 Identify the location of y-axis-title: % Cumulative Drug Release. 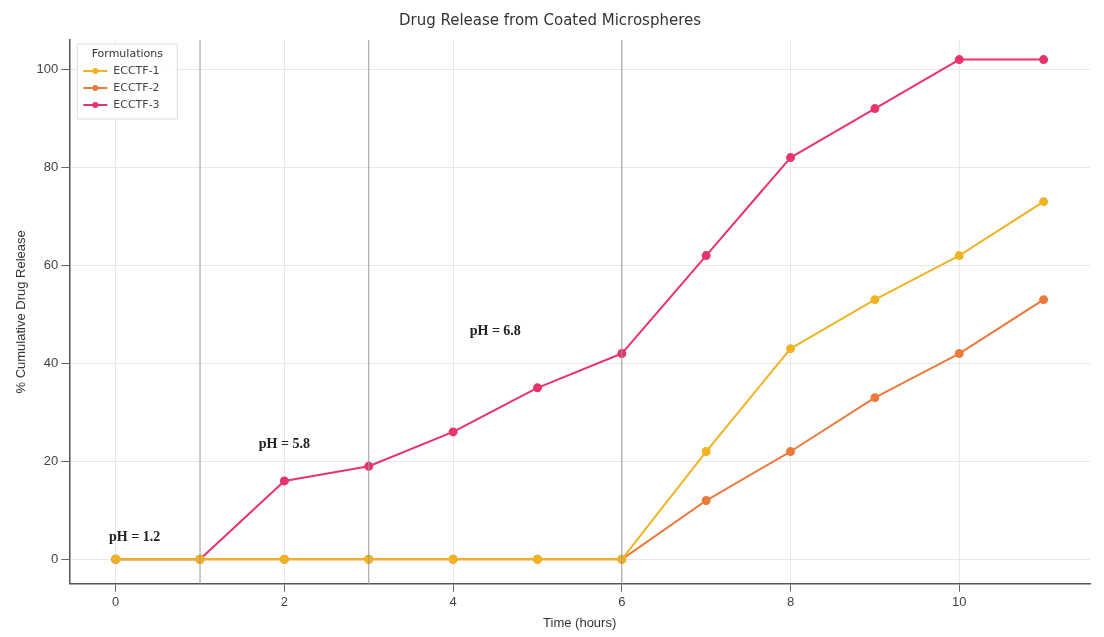
(21, 312).